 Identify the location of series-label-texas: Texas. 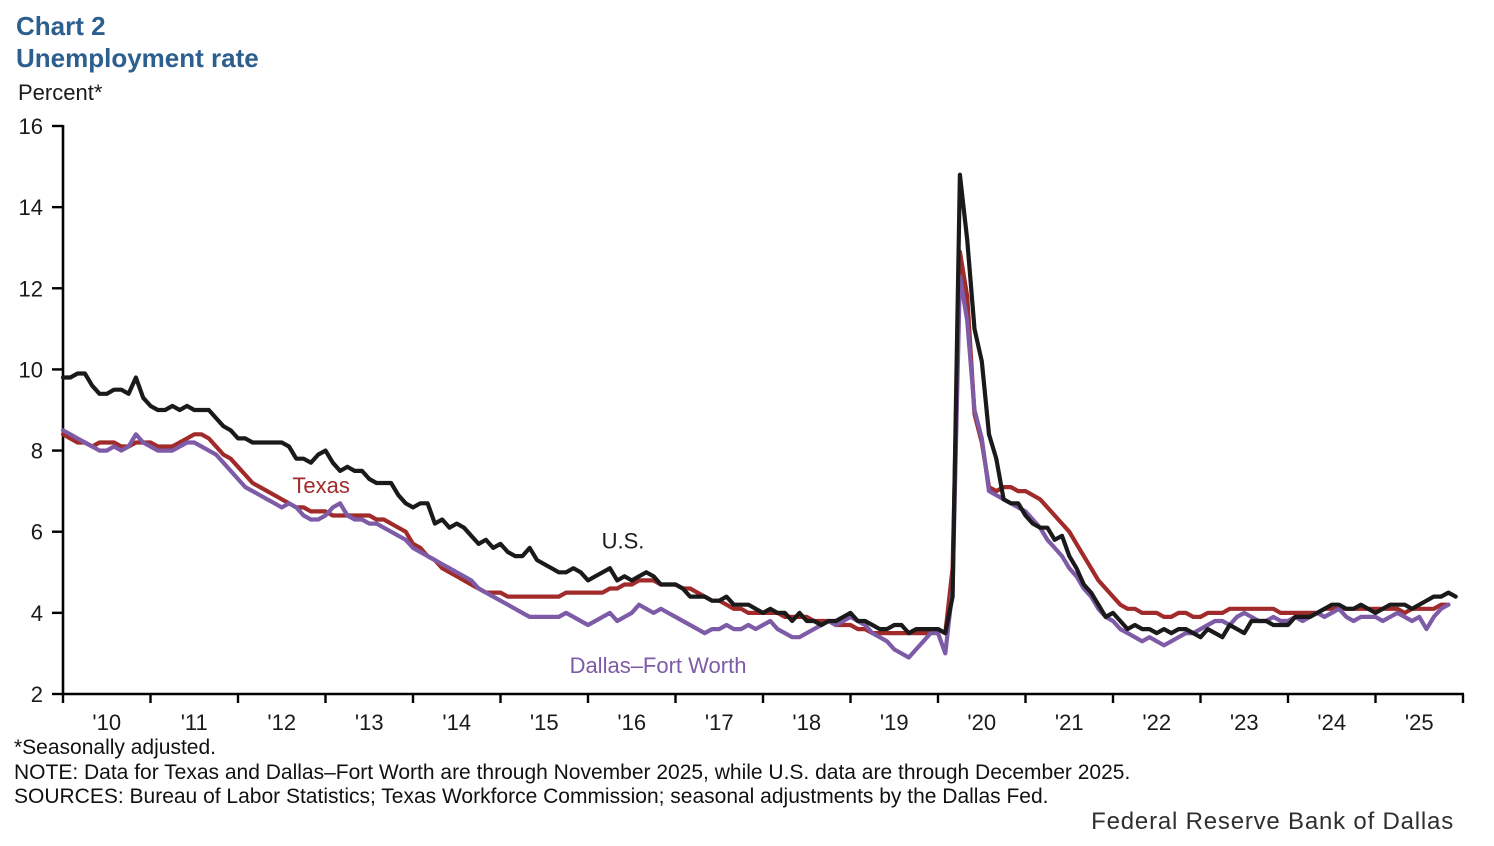
(320, 485).